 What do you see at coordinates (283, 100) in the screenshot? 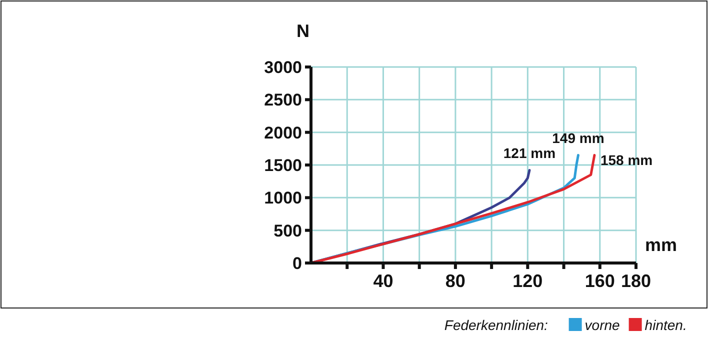
I see `y-tick-label: 2500` at bounding box center [283, 100].